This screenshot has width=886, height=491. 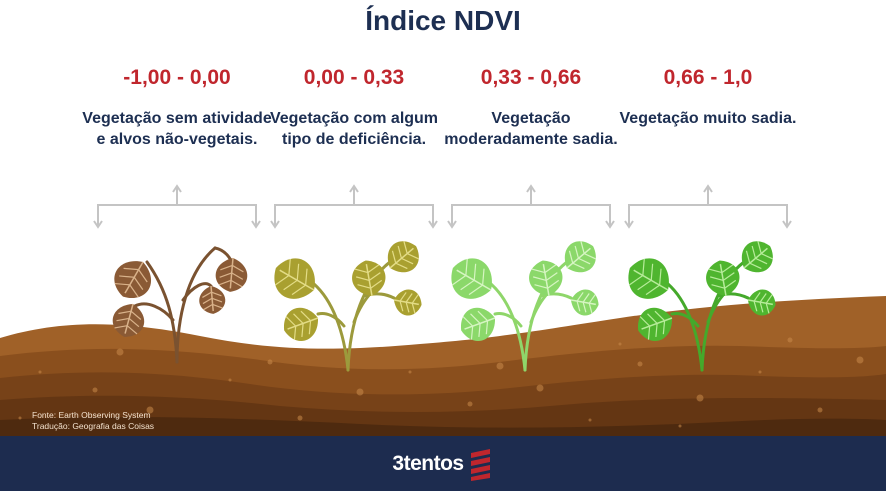 What do you see at coordinates (354, 129) in the screenshot?
I see `ndvi-description: Vegetação com algum tipo de deficiência.` at bounding box center [354, 129].